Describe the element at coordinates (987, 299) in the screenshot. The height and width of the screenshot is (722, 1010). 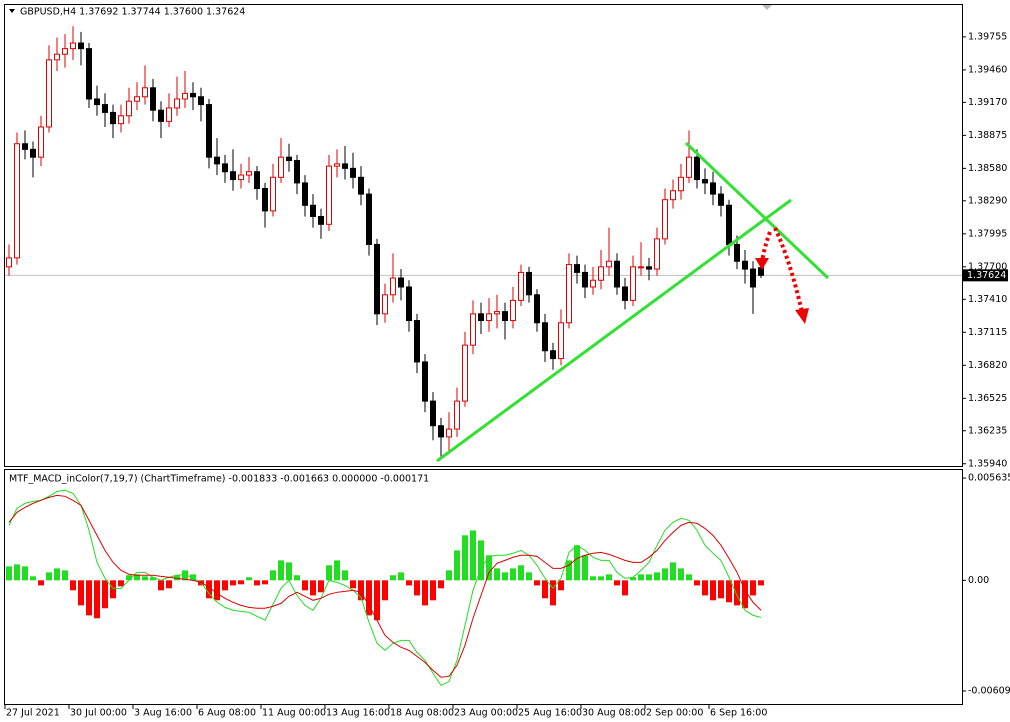
I see `y-tick-label: 1.37410` at that location.